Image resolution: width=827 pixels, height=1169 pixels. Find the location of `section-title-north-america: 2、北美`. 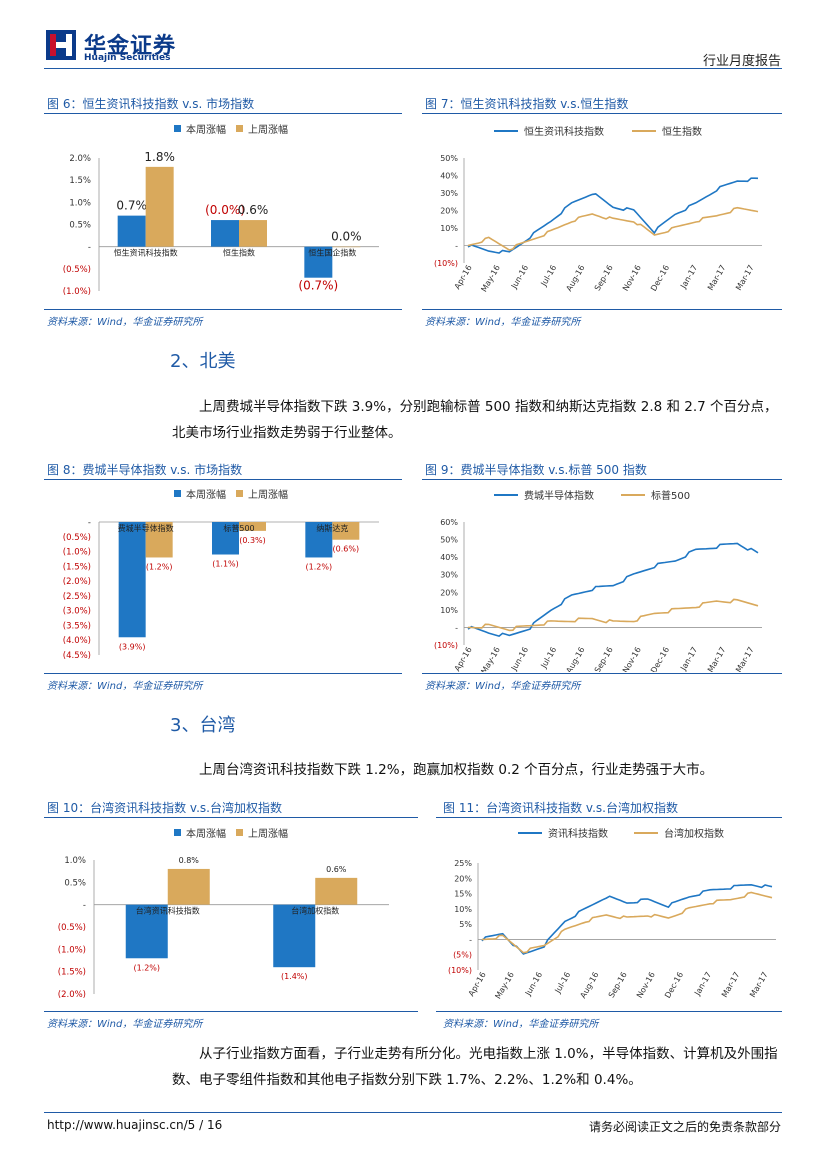

section-title-north-america: 2、北美 is located at coordinates (203, 361).